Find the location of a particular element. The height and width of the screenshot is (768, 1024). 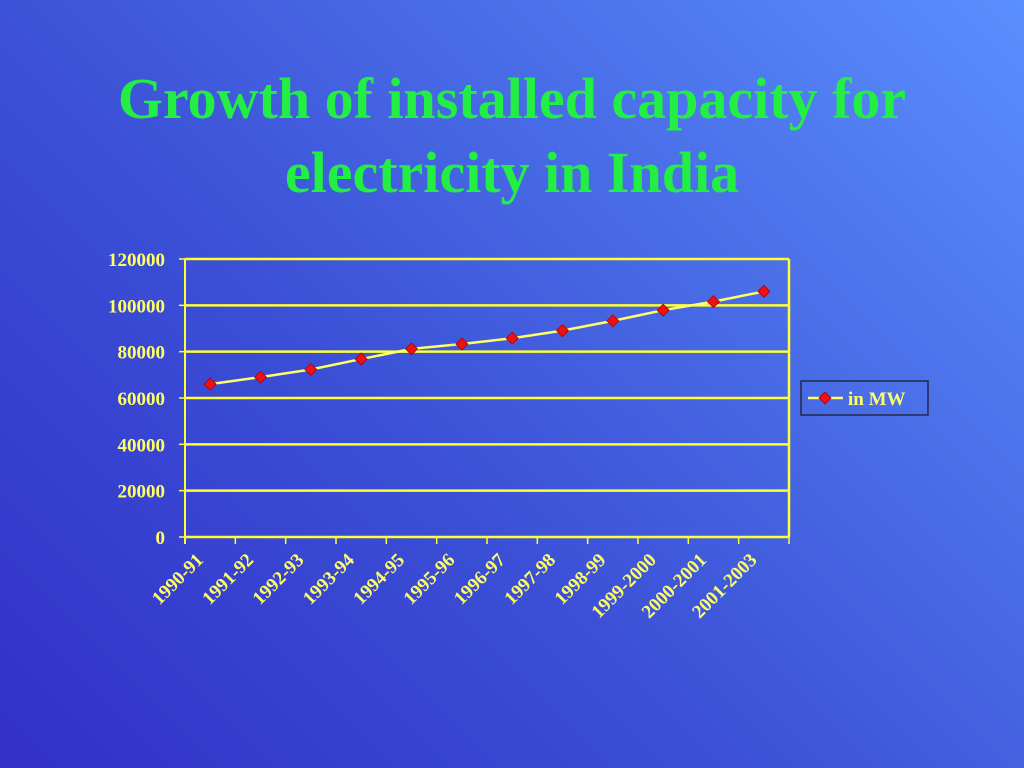

x-tick-label: 1992-93 is located at coordinates (279, 580).